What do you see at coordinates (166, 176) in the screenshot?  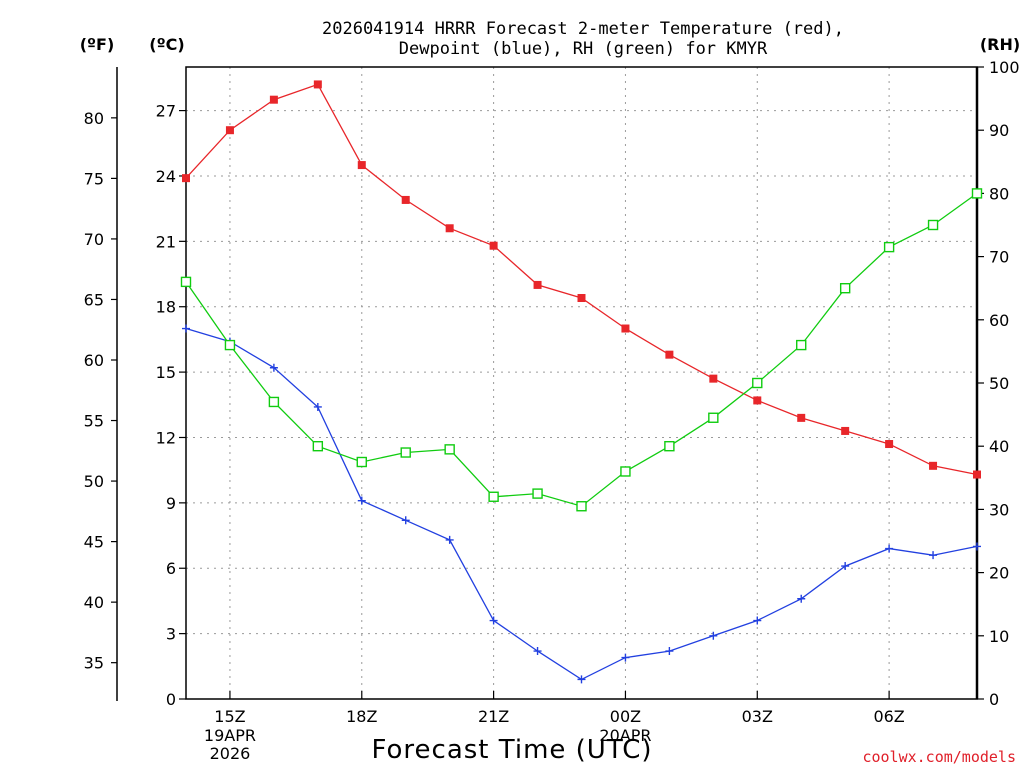 I see `celsius-tick-label: 24` at bounding box center [166, 176].